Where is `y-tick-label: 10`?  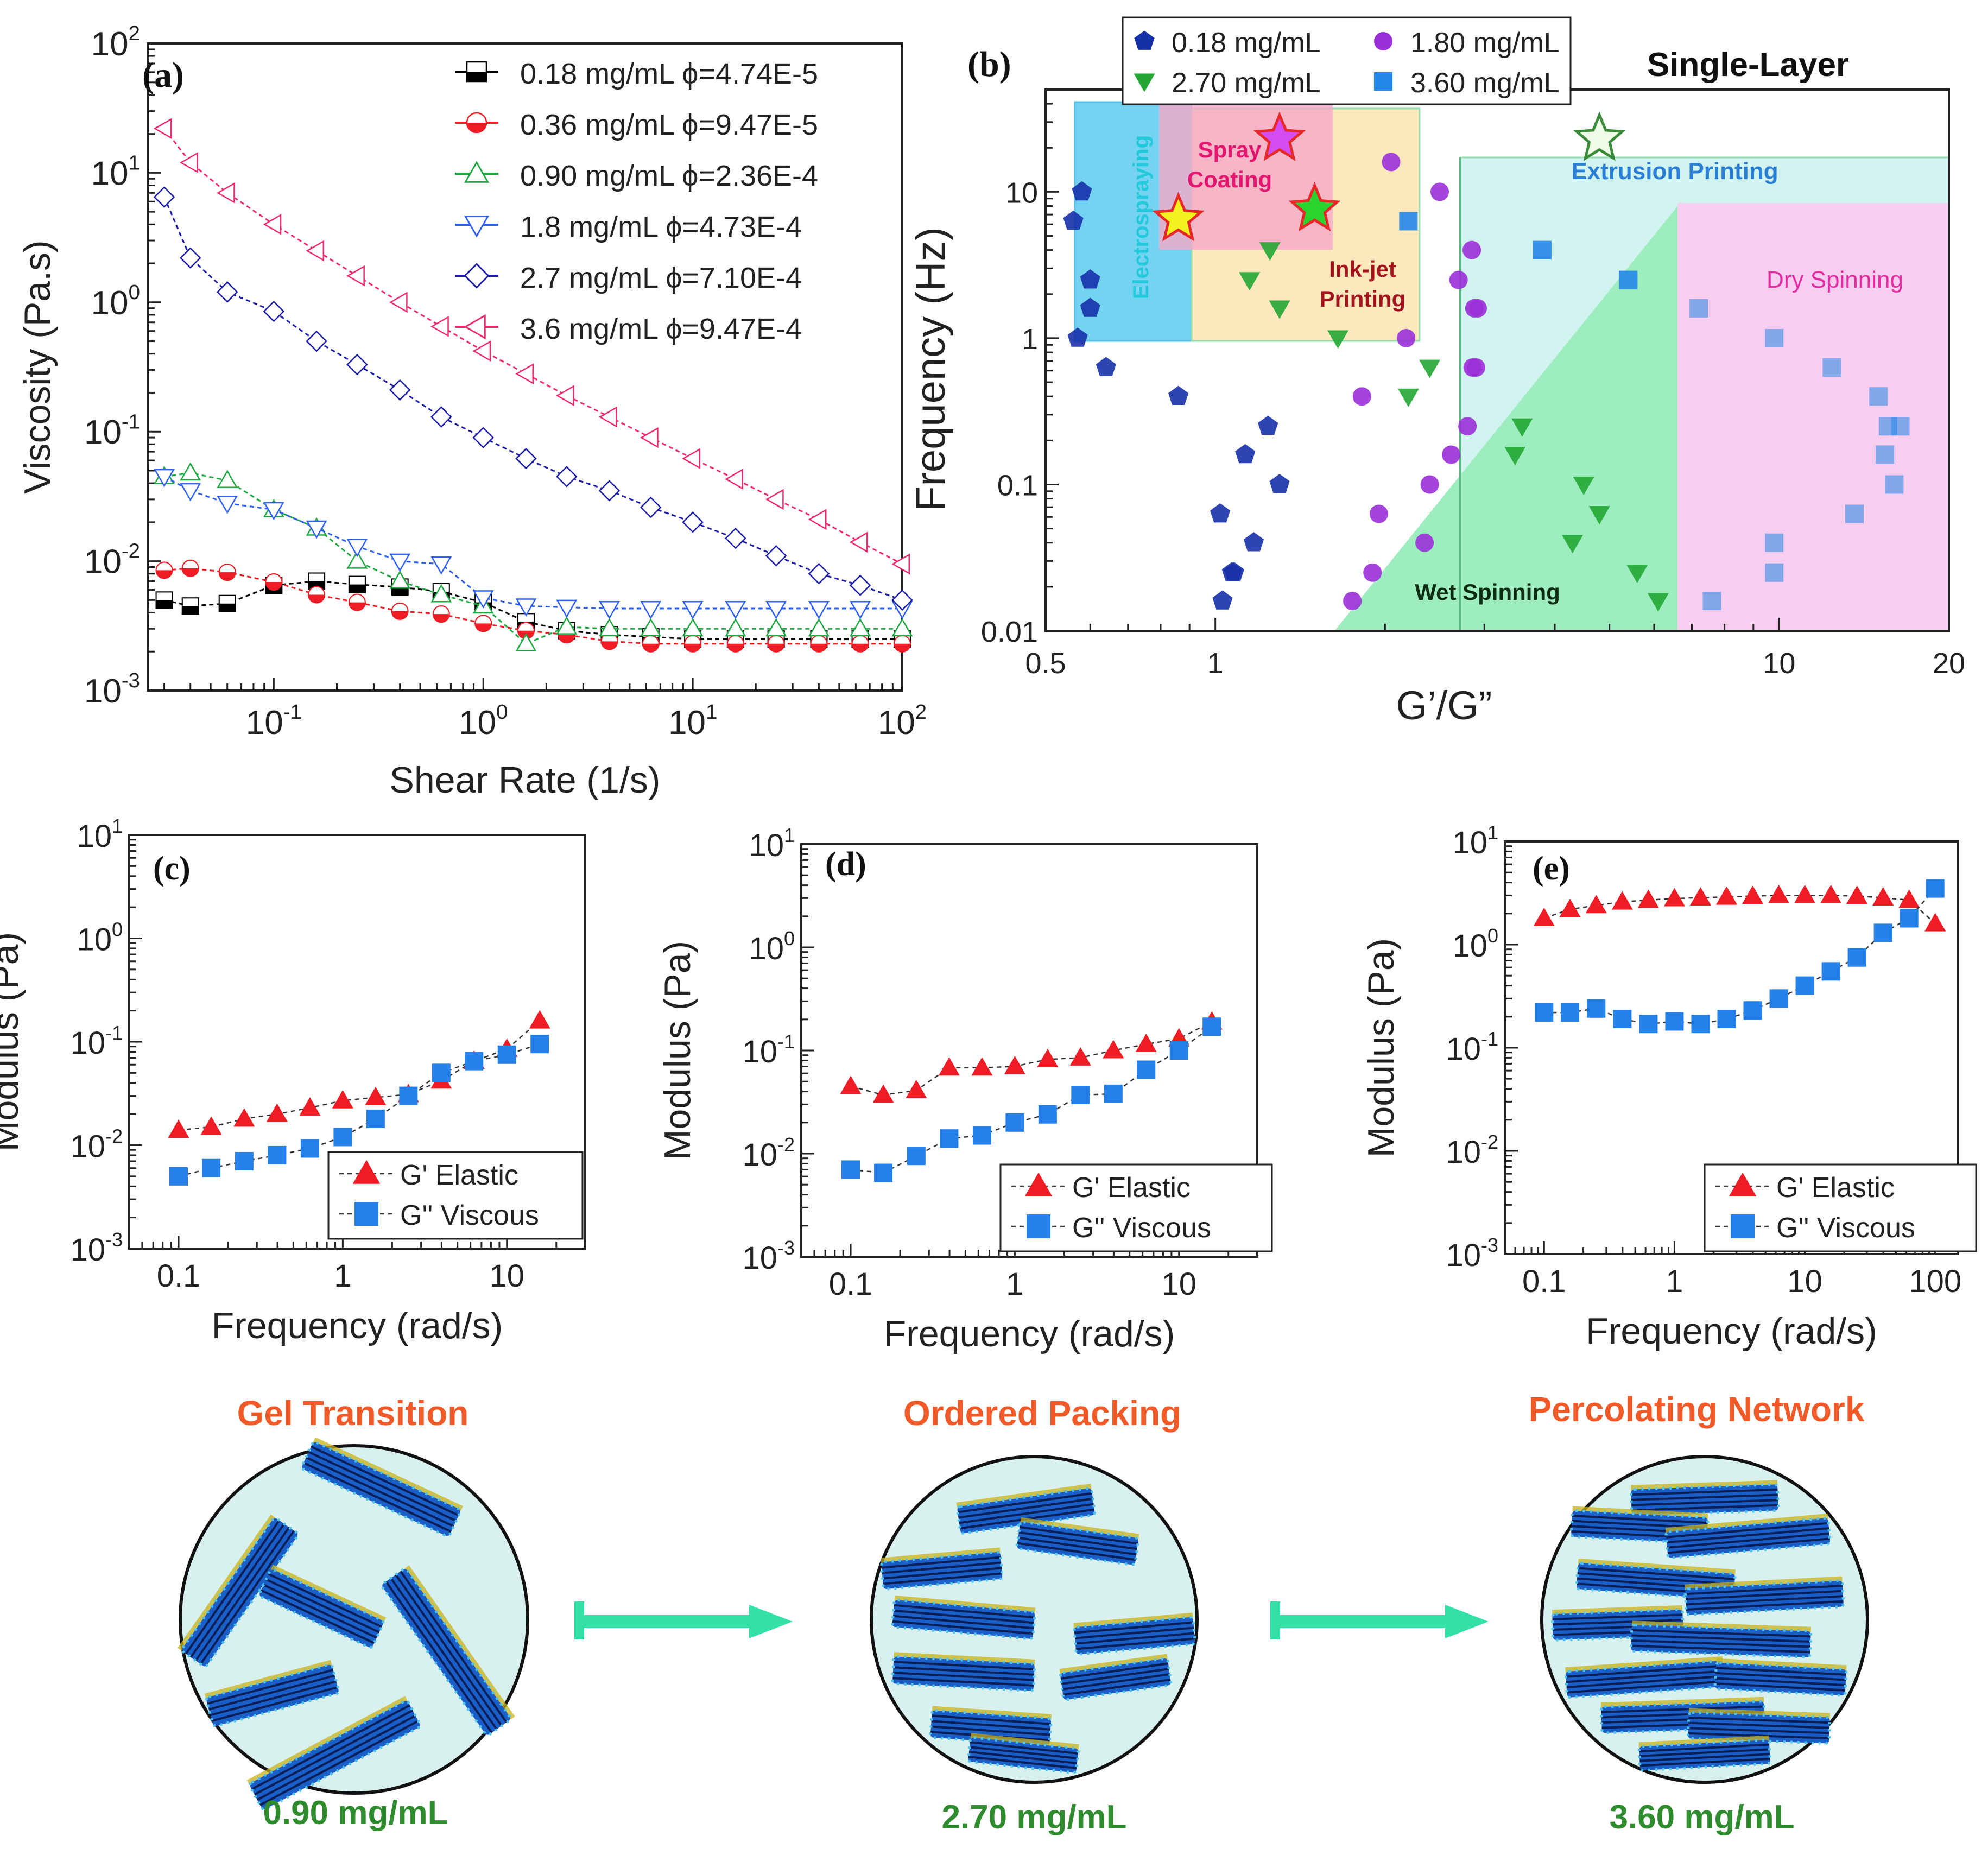
y-tick-label: 10 is located at coordinates (1021, 193).